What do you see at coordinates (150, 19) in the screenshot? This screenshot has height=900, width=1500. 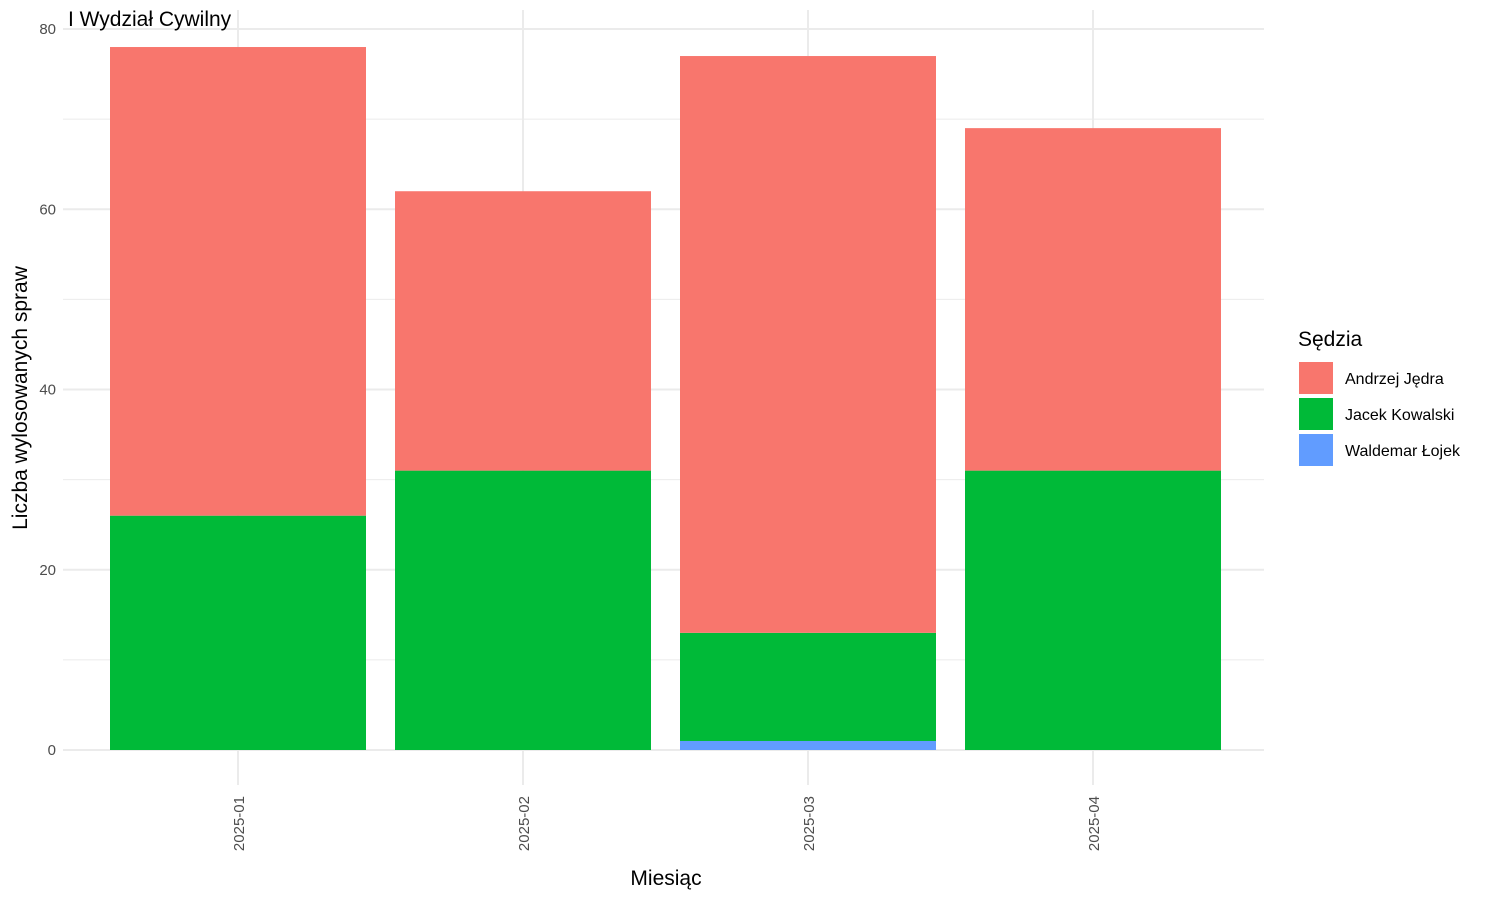 I see `chart-title: I Wydział Cywilny` at bounding box center [150, 19].